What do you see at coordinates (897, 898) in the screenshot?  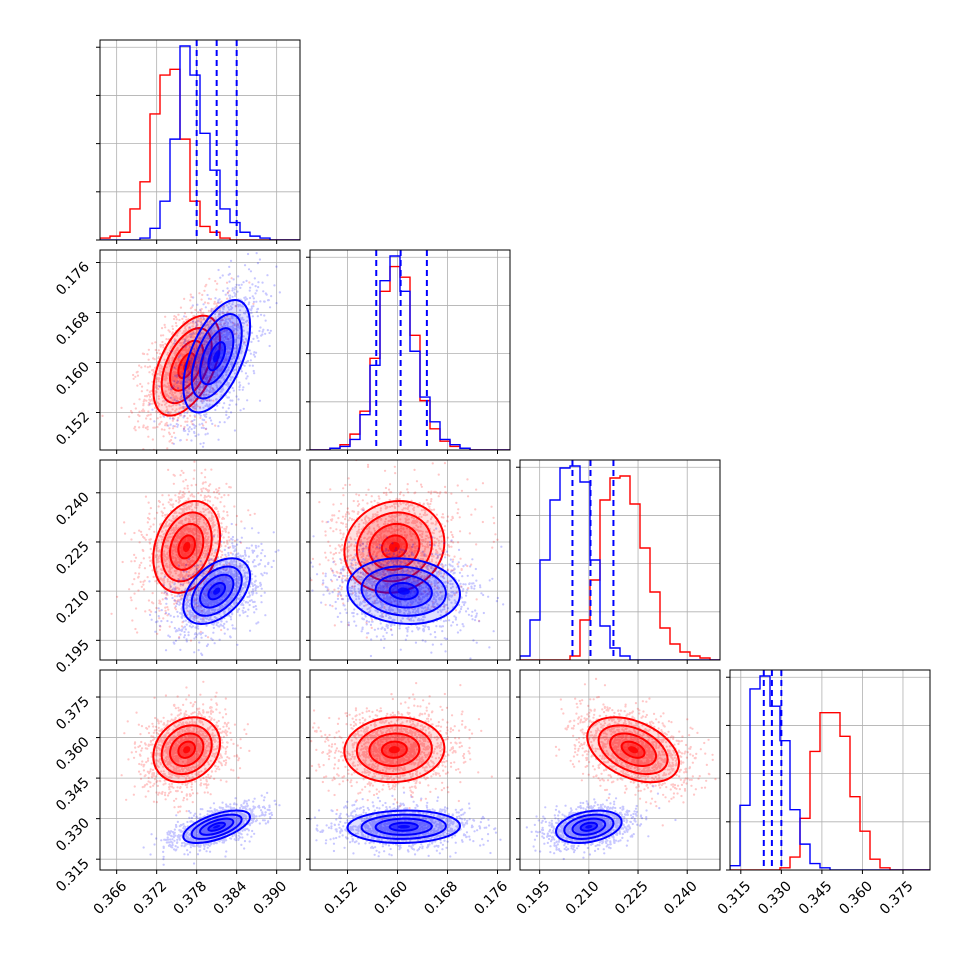 I see `x-tick-label: 0.375` at bounding box center [897, 898].